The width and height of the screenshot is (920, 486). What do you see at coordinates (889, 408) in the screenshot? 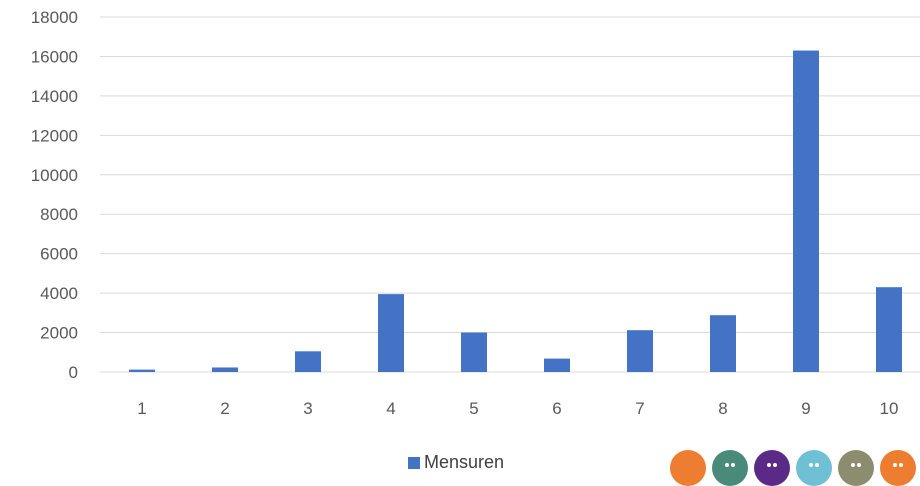
I see `x-tick-label: 10` at bounding box center [889, 408].